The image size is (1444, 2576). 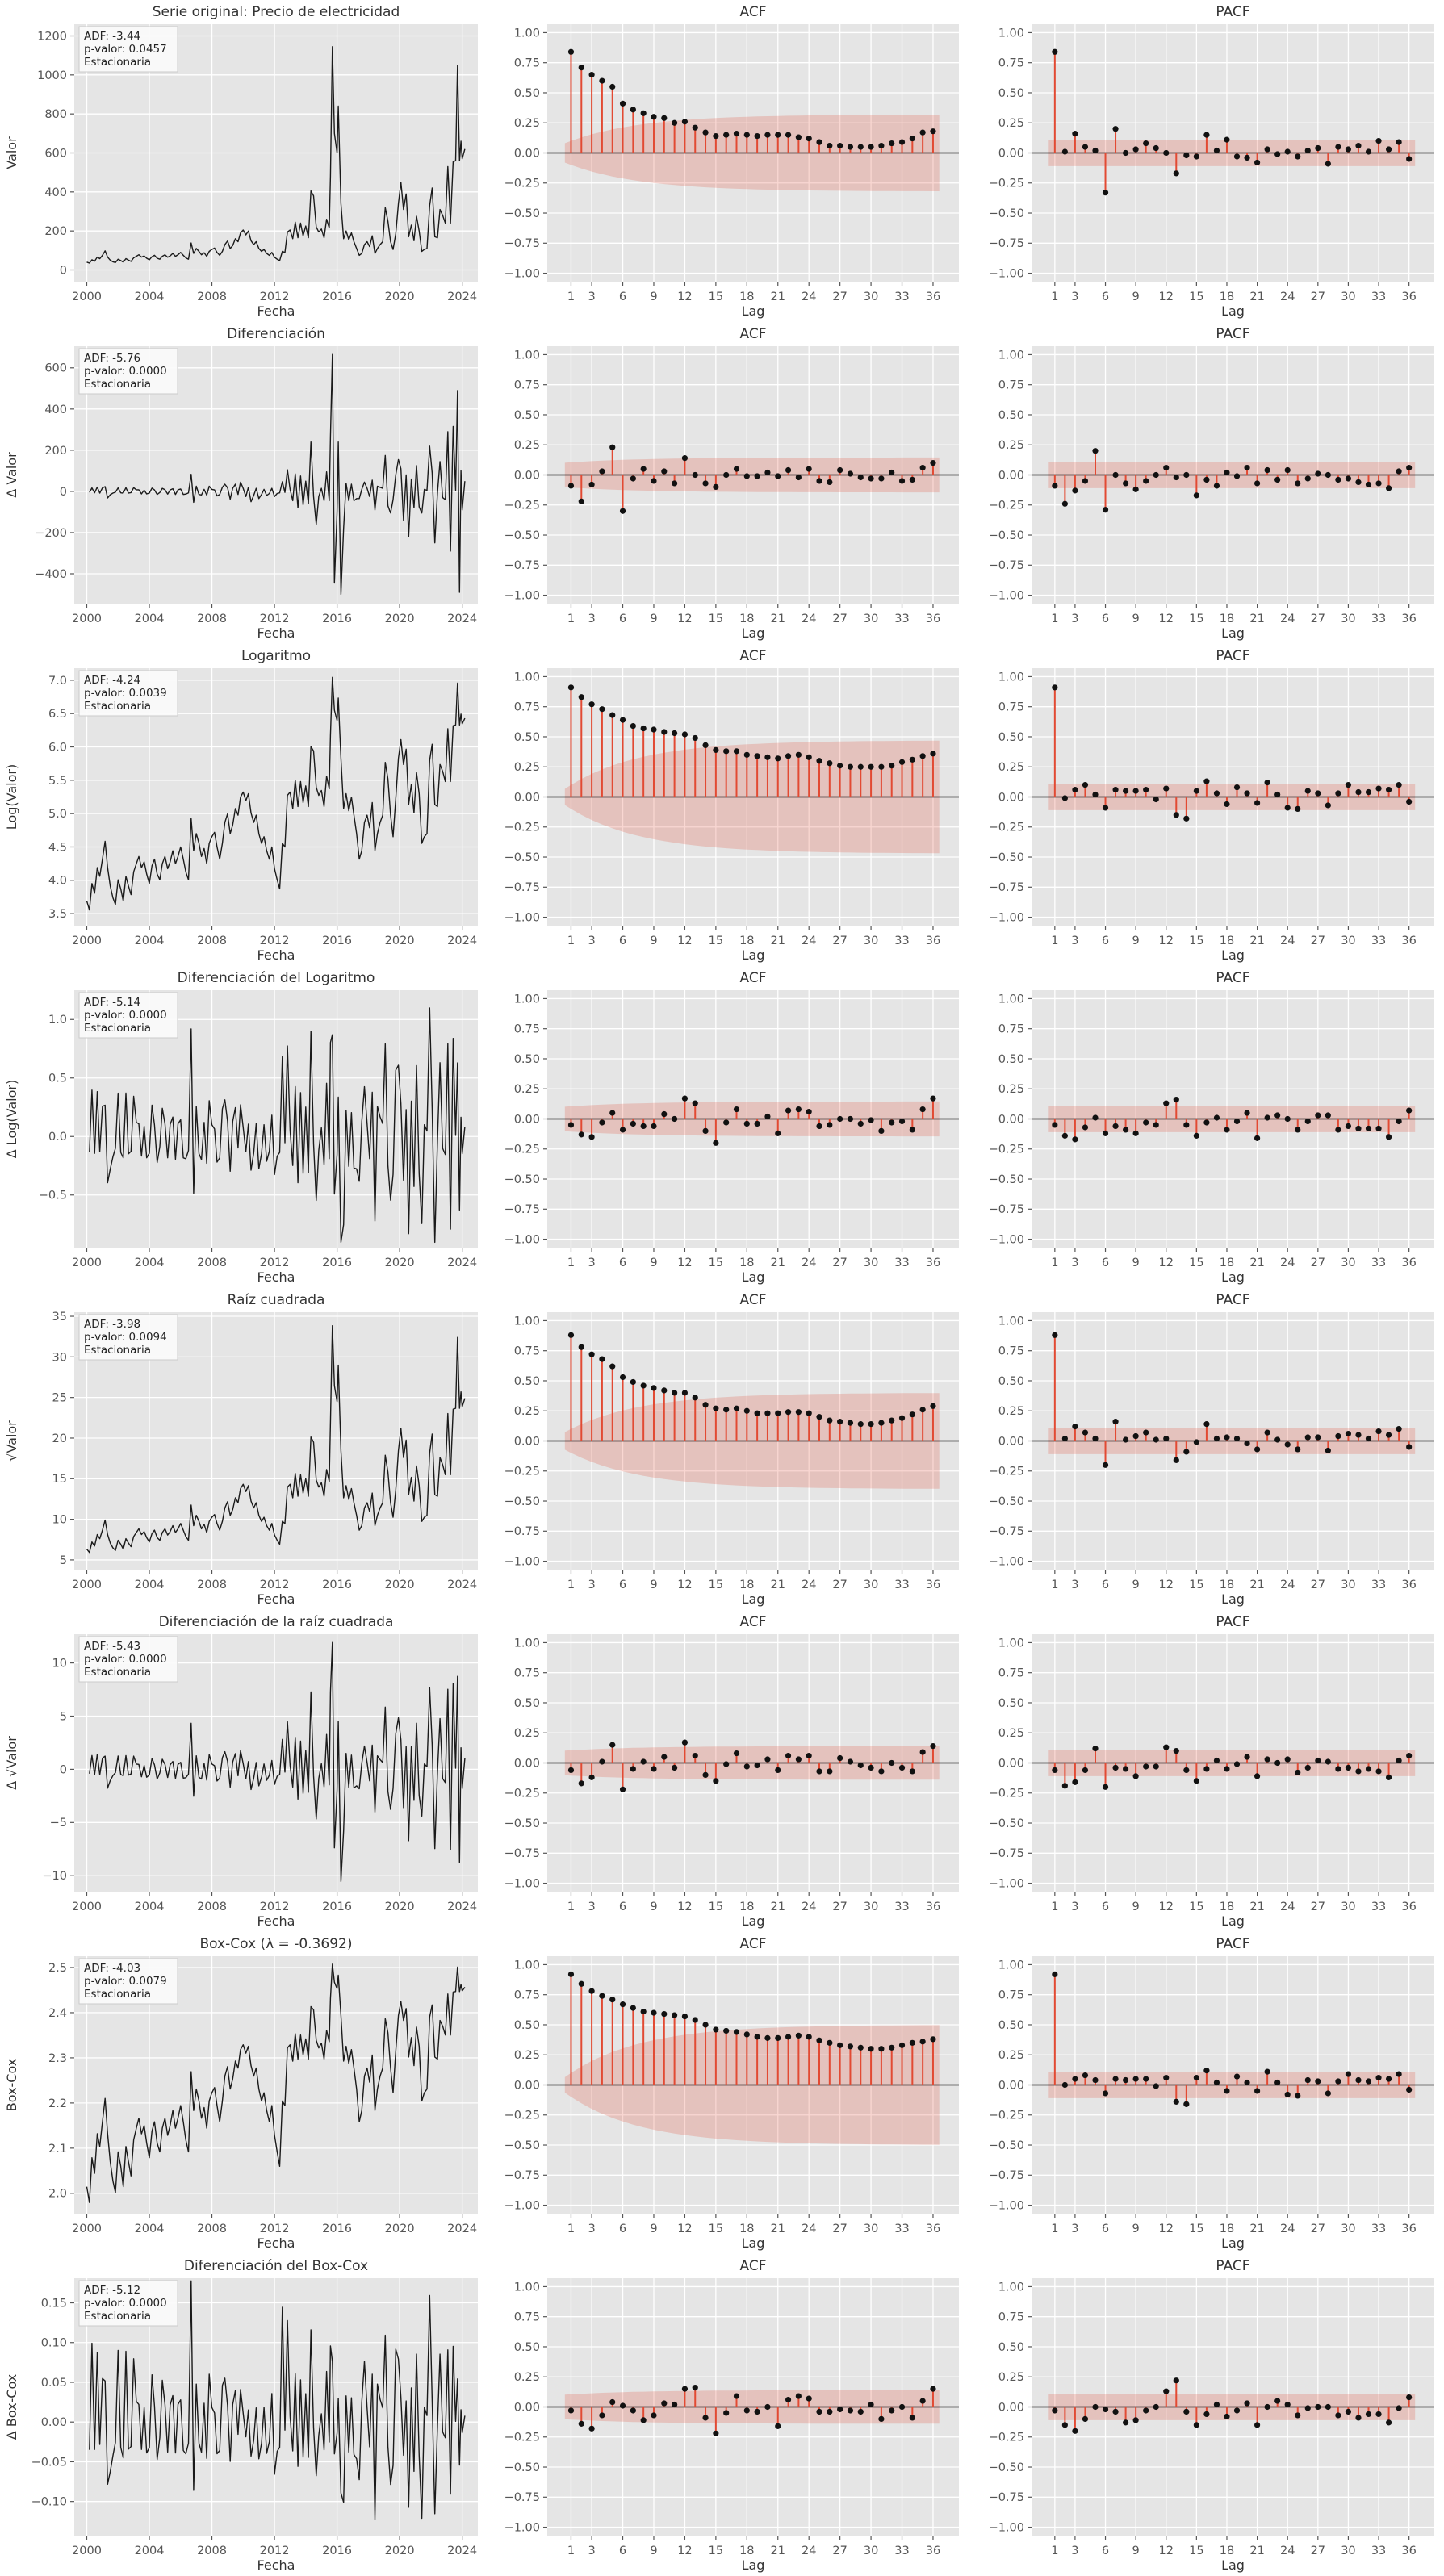 What do you see at coordinates (522, 2527) in the screenshot?
I see `acf-y-tick-label: −1.00` at bounding box center [522, 2527].